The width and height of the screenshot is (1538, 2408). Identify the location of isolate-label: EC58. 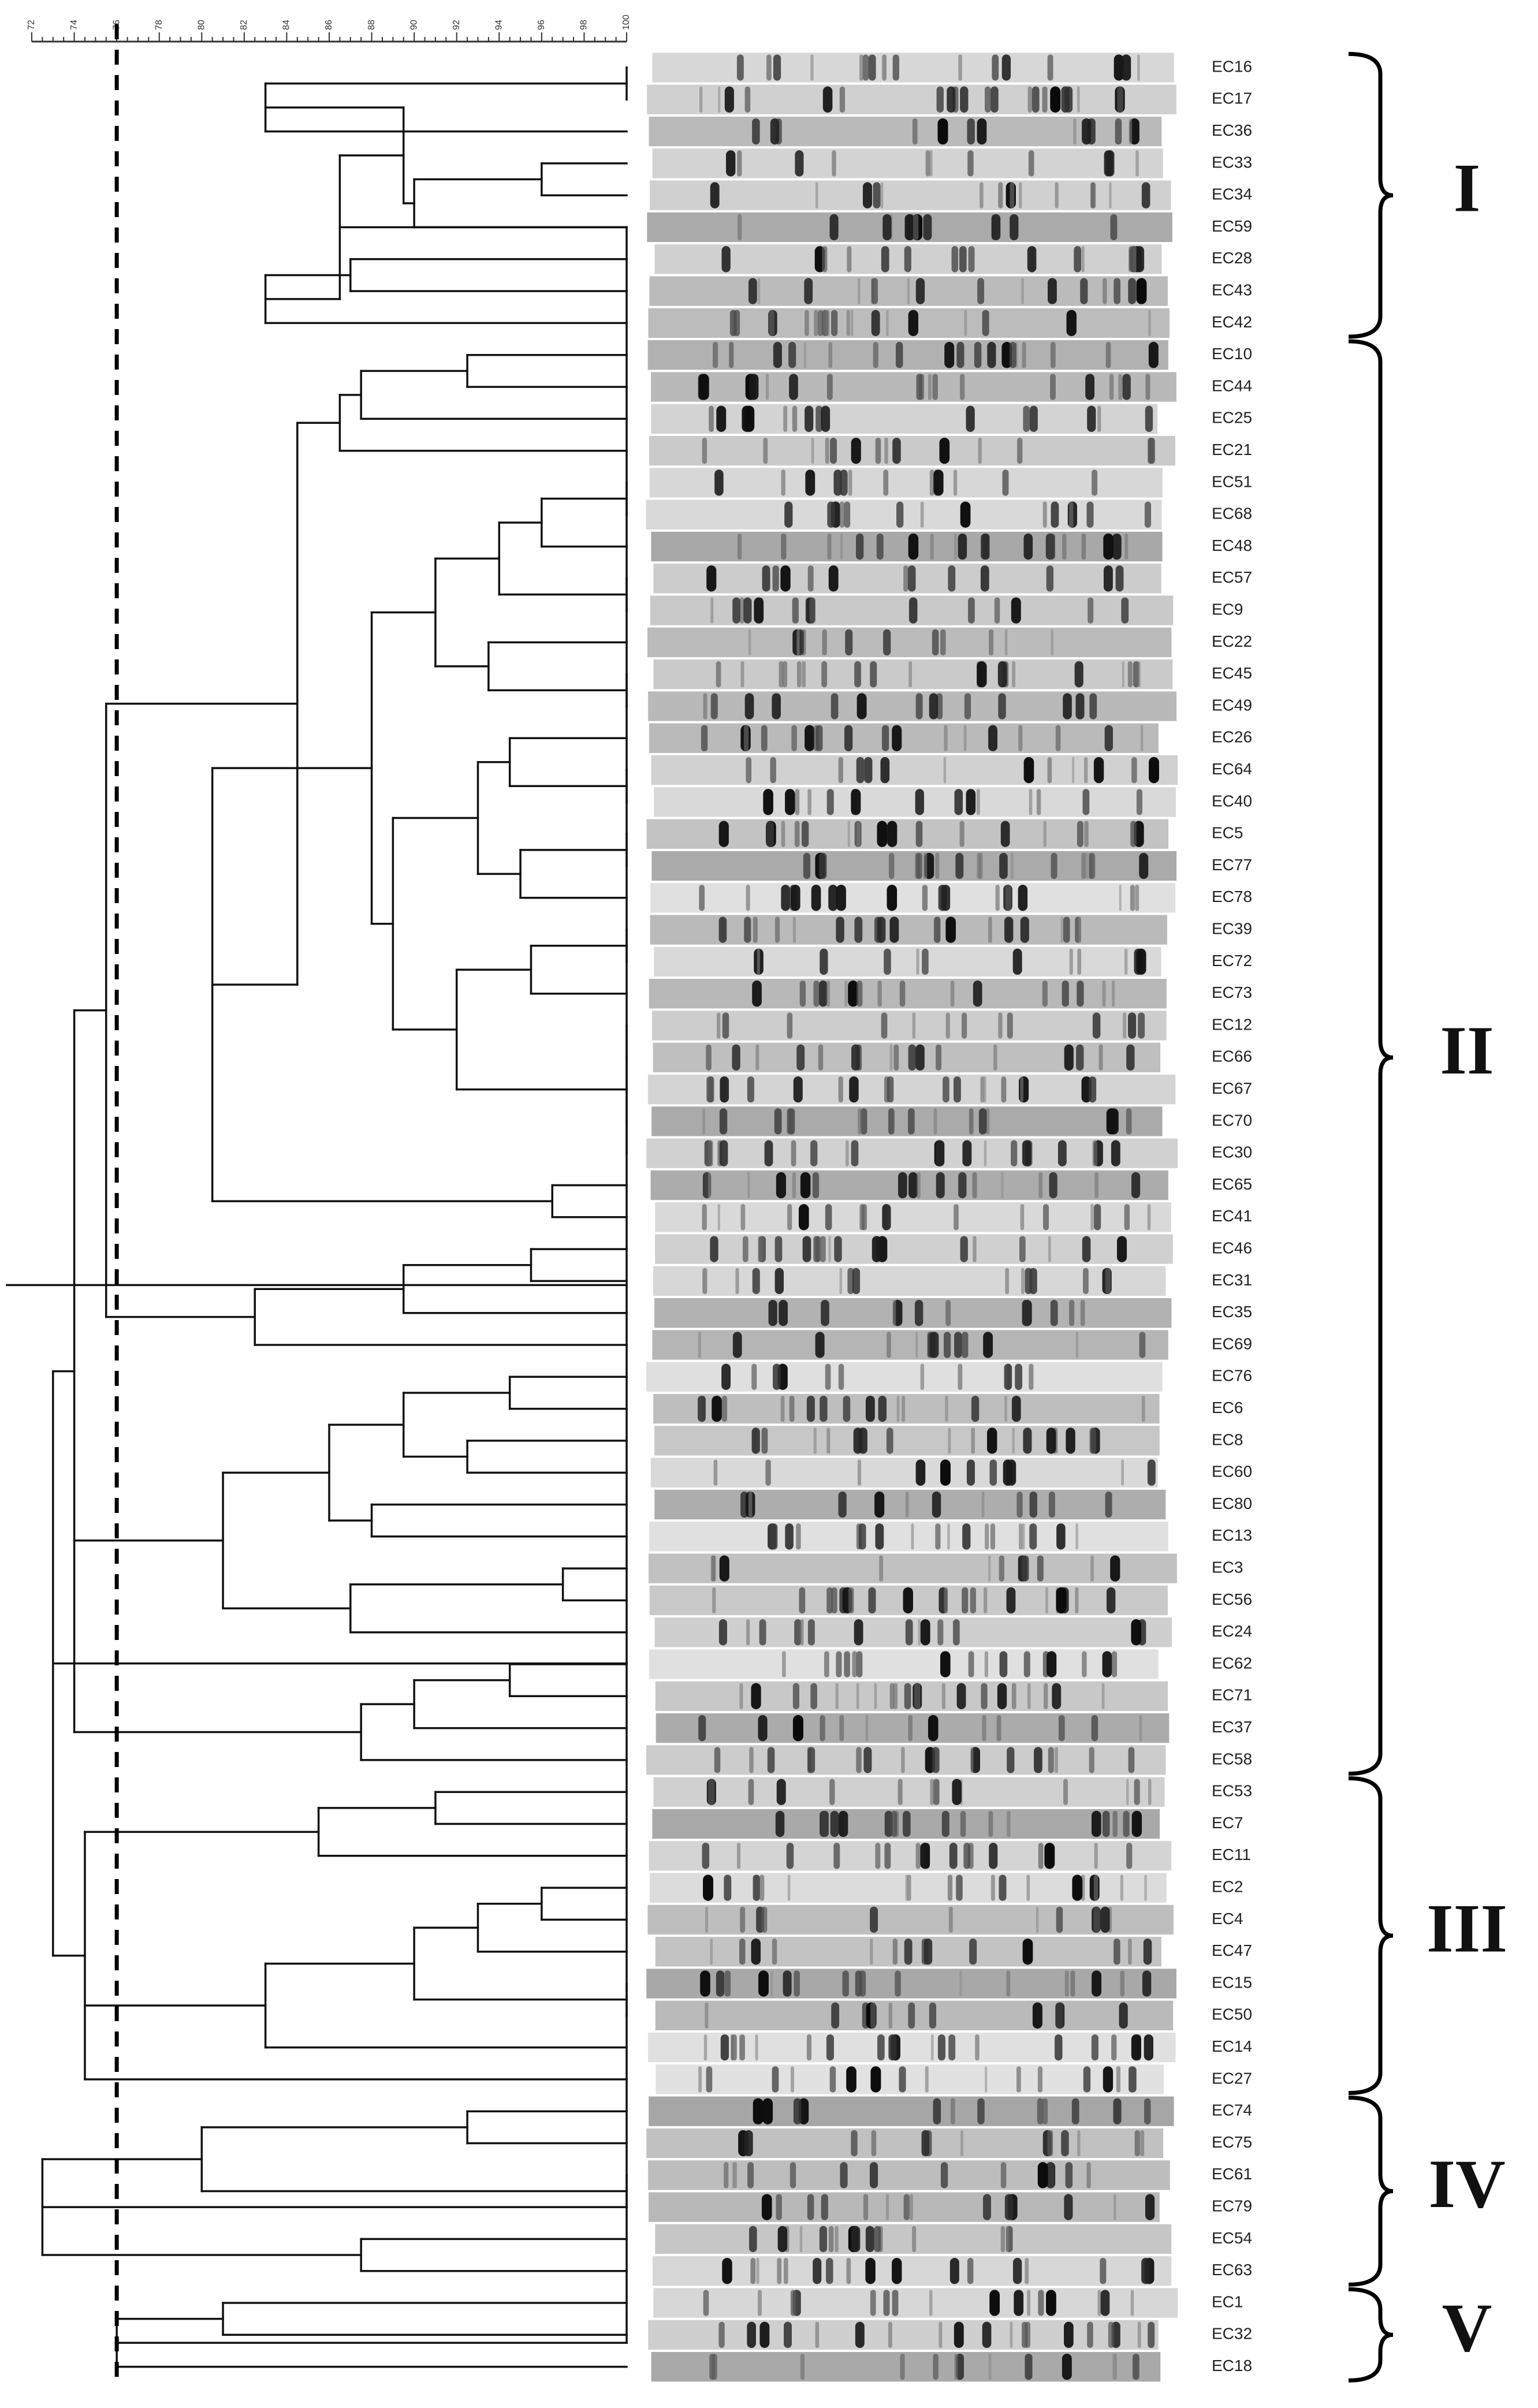
(1232, 1759).